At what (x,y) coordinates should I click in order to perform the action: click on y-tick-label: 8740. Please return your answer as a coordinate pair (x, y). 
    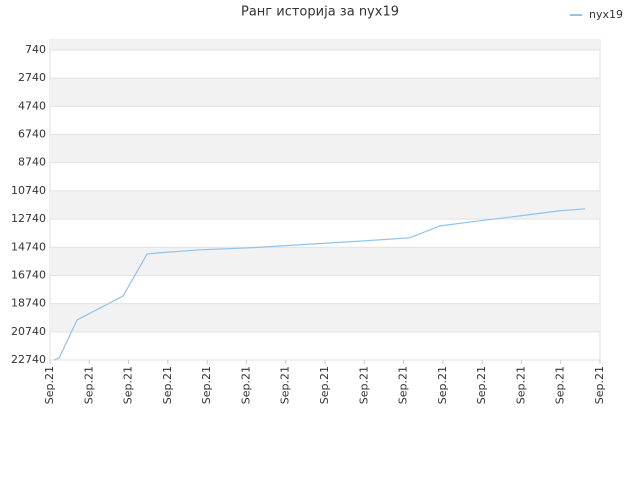
    Looking at the image, I should click on (32, 162).